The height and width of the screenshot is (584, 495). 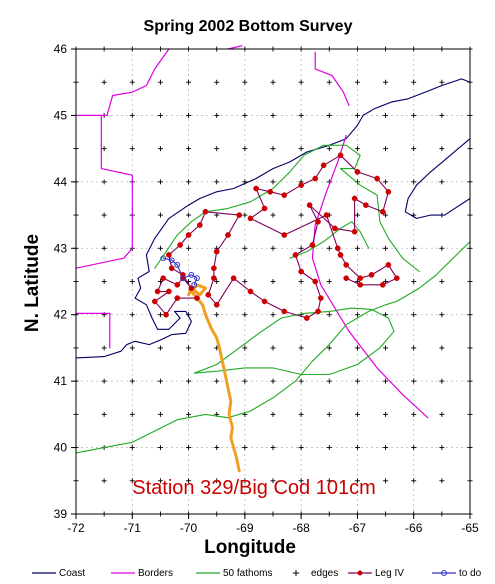 What do you see at coordinates (133, 528) in the screenshot?
I see `x-tick-label: -71` at bounding box center [133, 528].